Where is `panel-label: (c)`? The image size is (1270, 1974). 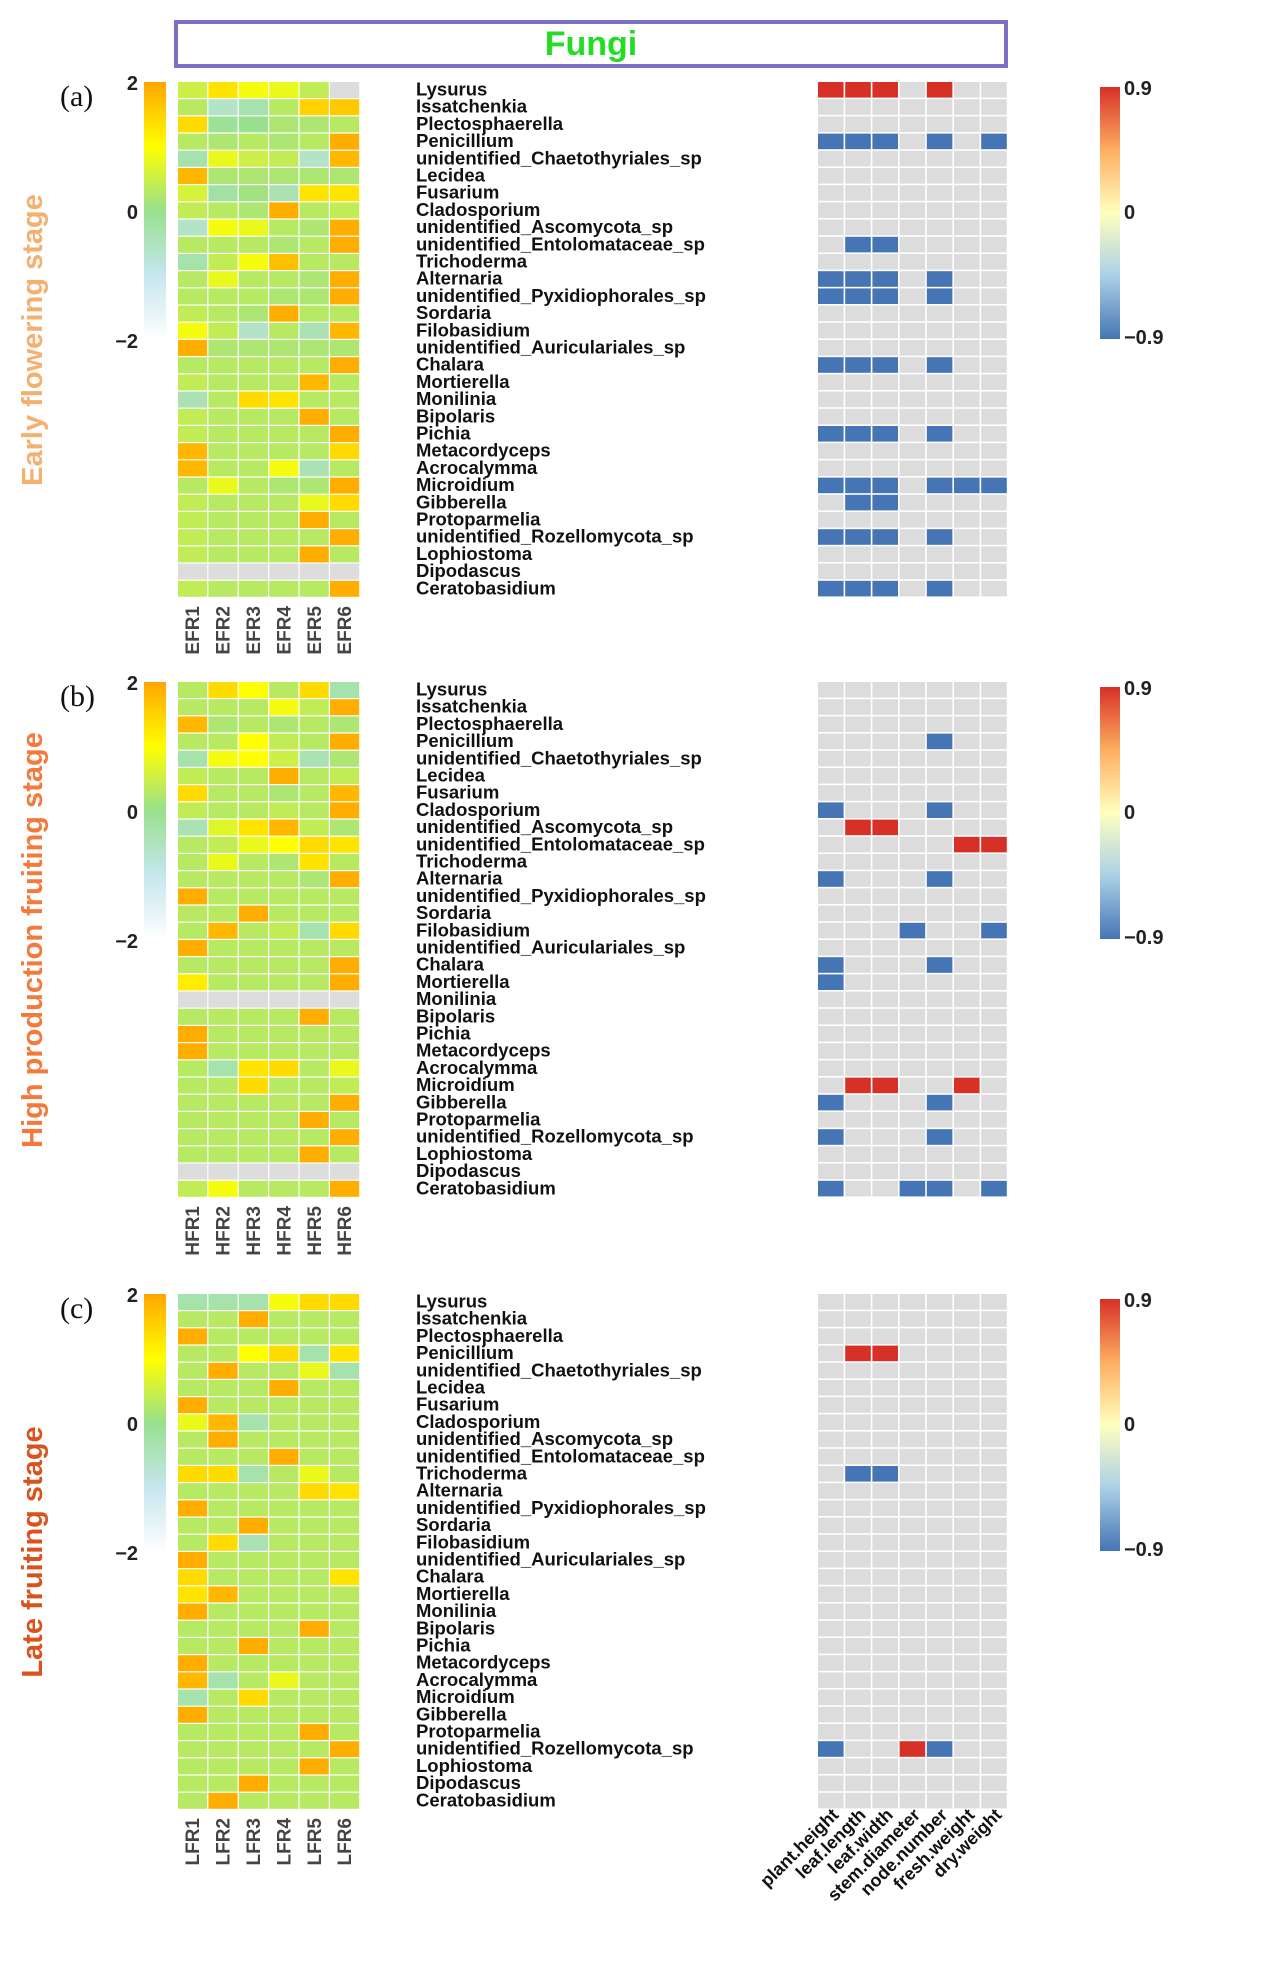 panel-label: (c) is located at coordinates (76, 1308).